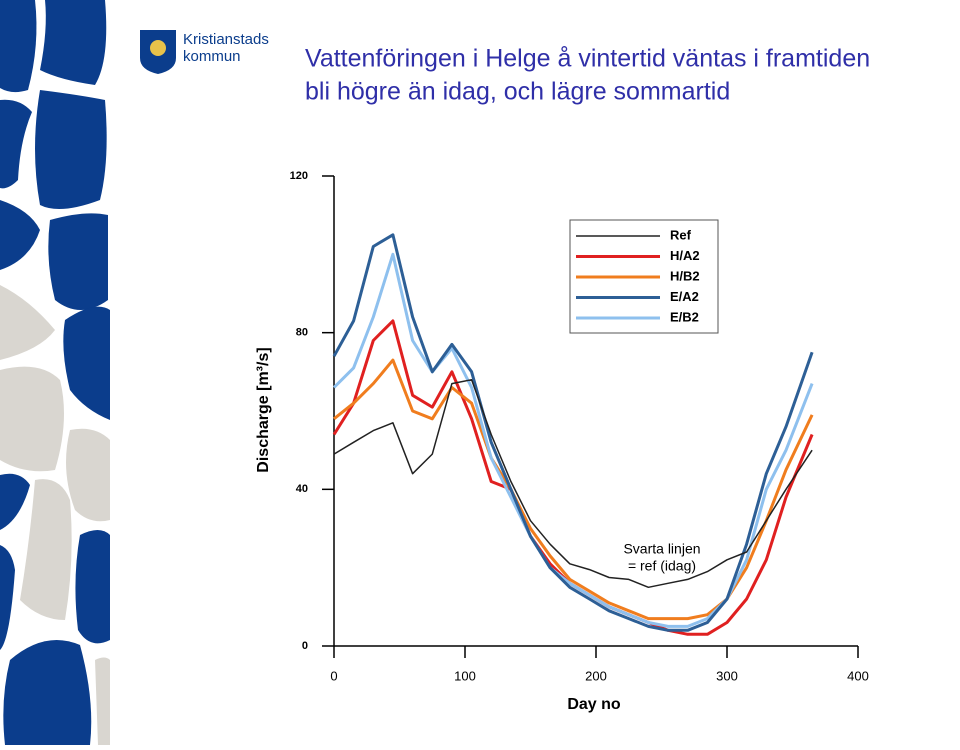 The width and height of the screenshot is (960, 750). I want to click on annotation: = ref (idag), so click(662, 566).